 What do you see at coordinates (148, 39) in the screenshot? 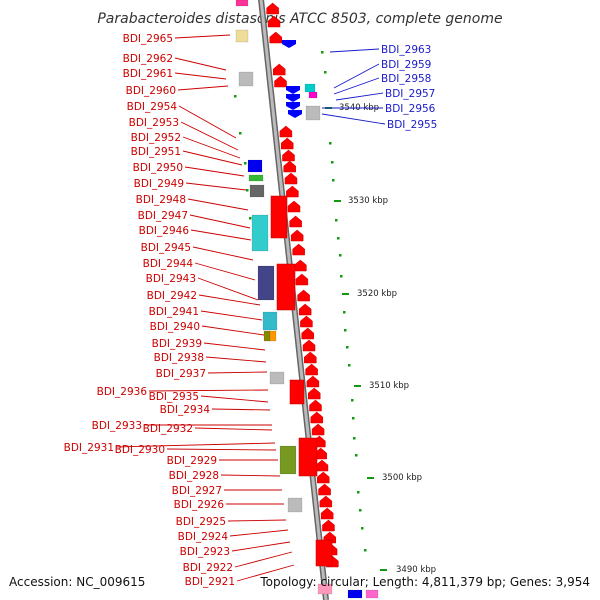
I see `left-gene-label: BDI_2965` at bounding box center [148, 39].